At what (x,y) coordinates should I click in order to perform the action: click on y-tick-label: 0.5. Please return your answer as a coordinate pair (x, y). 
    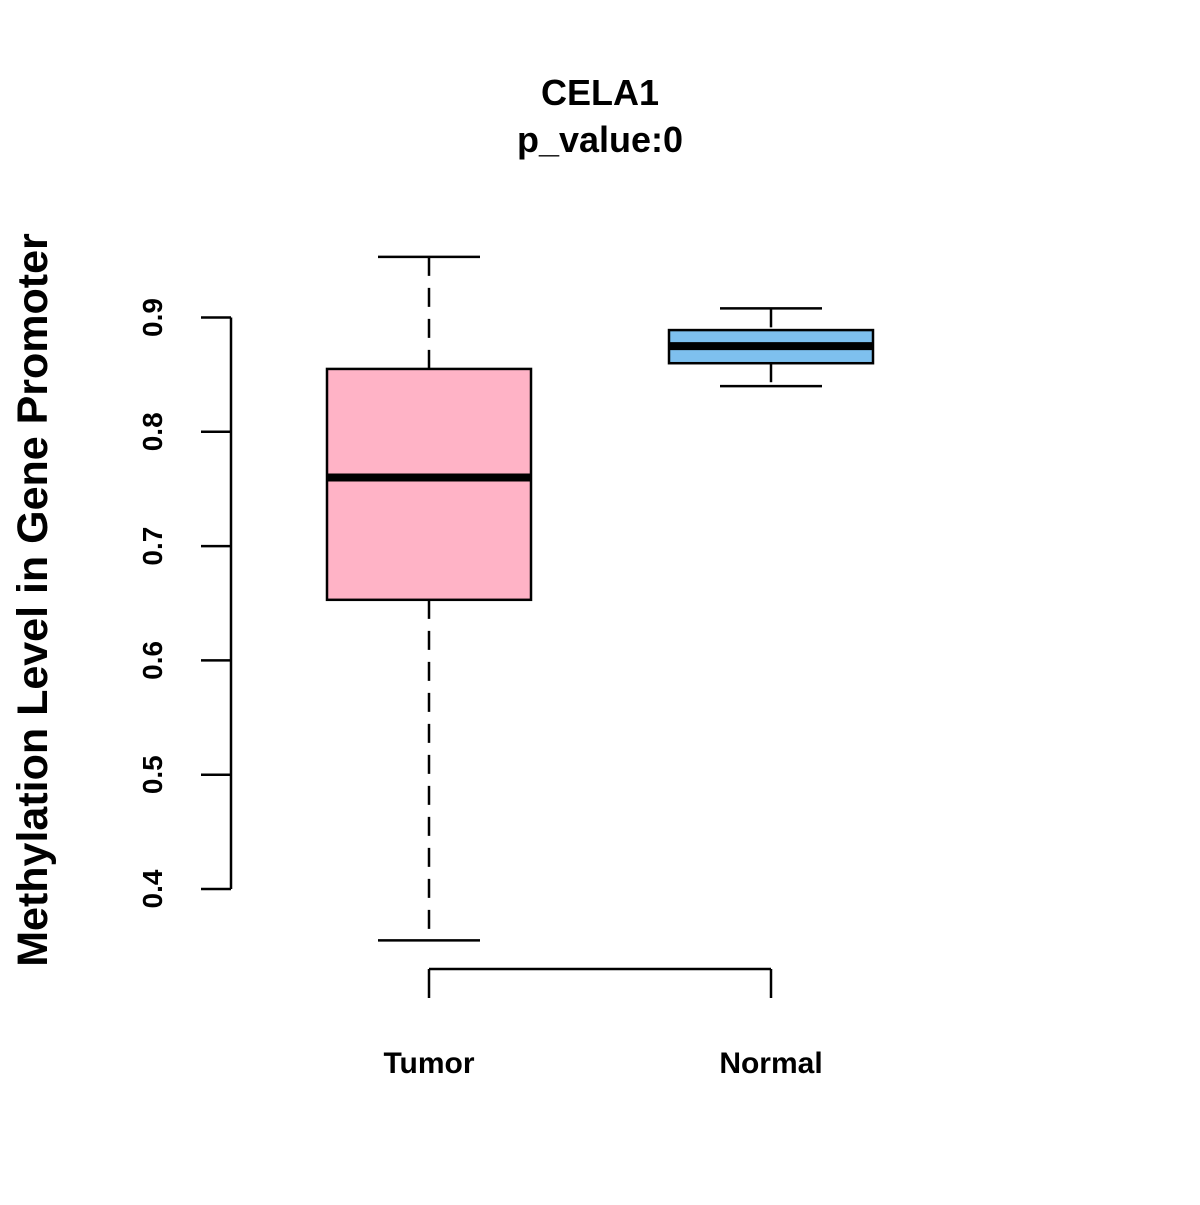
    Looking at the image, I should click on (152, 774).